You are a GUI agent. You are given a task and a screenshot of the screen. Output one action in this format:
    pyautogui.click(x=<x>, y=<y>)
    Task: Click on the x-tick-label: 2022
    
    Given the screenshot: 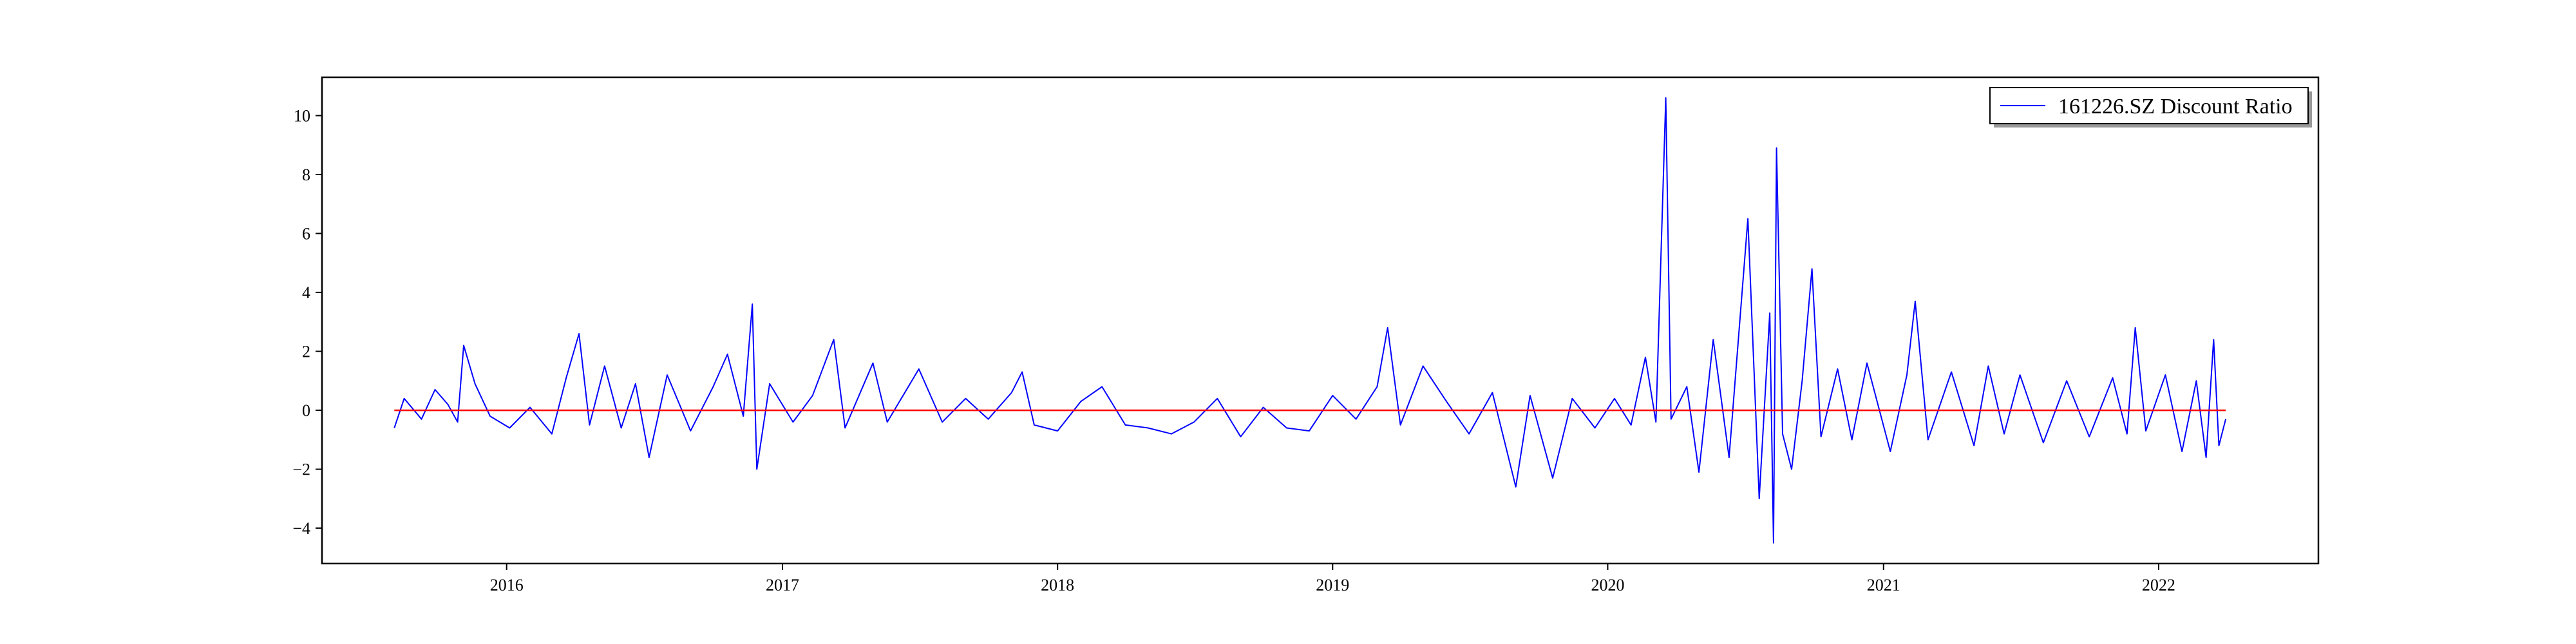 What is the action you would take?
    pyautogui.click(x=2158, y=585)
    